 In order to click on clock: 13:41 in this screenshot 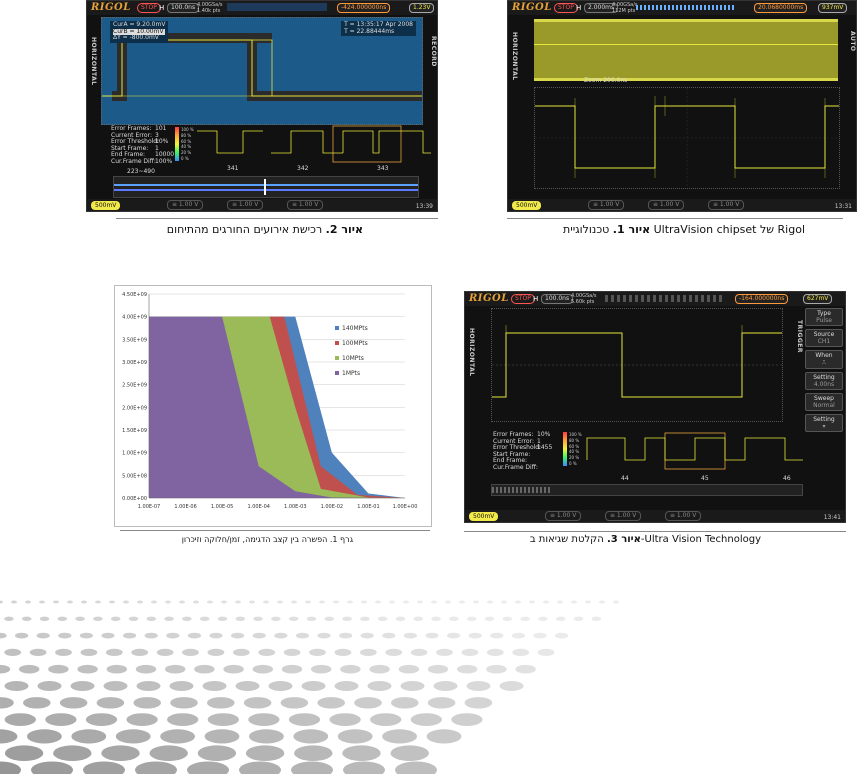, I will do `click(832, 517)`.